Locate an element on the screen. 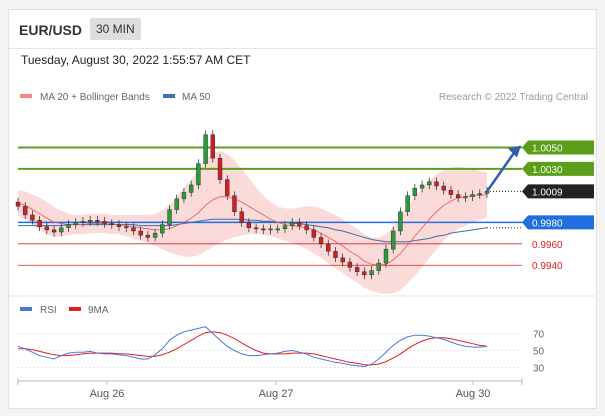  rsi-legend: RSI 9MA is located at coordinates (64, 310).